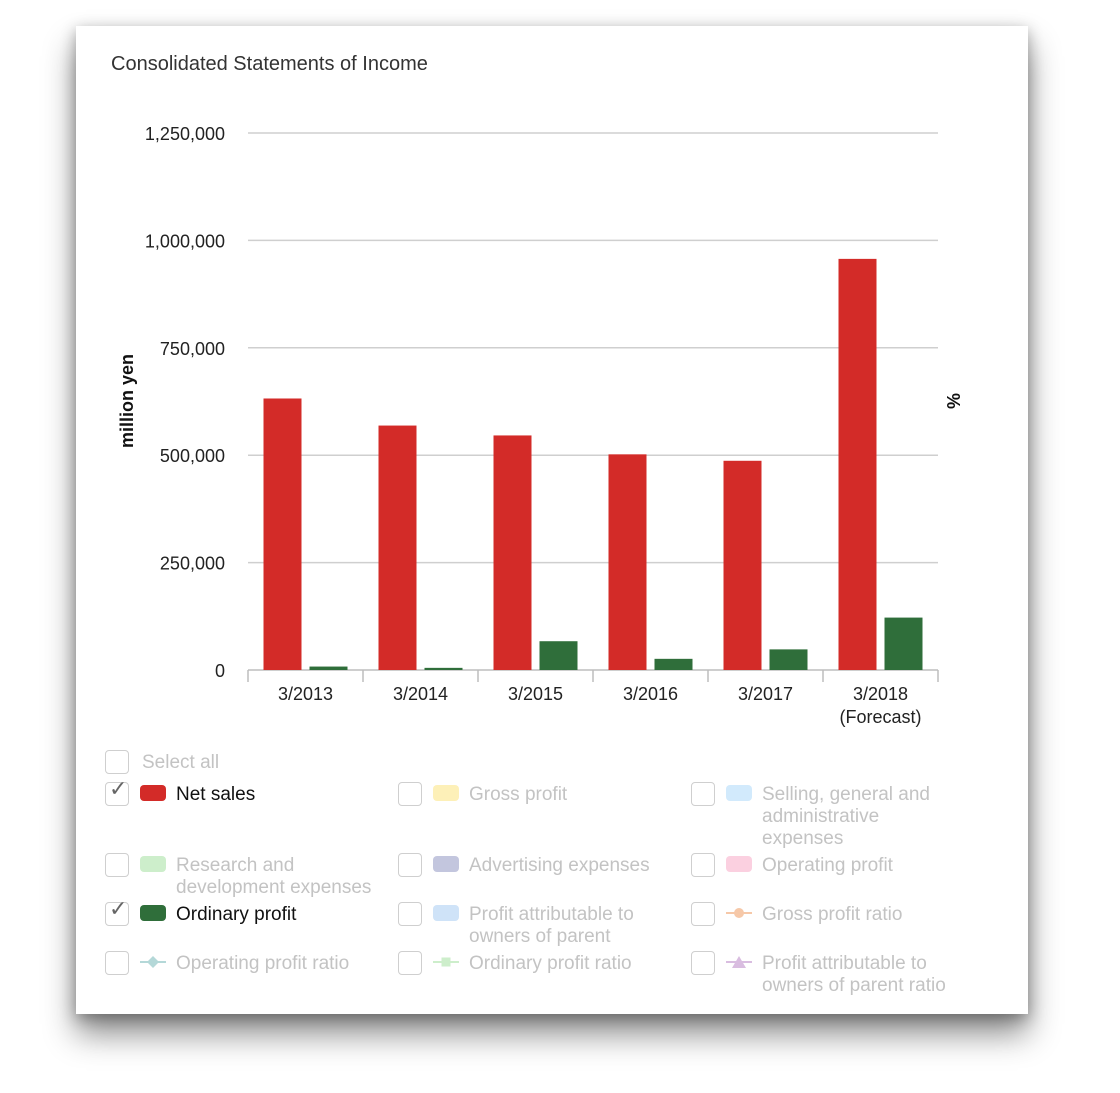  What do you see at coordinates (540, 936) in the screenshot?
I see `legend-label-line: owners of parent` at bounding box center [540, 936].